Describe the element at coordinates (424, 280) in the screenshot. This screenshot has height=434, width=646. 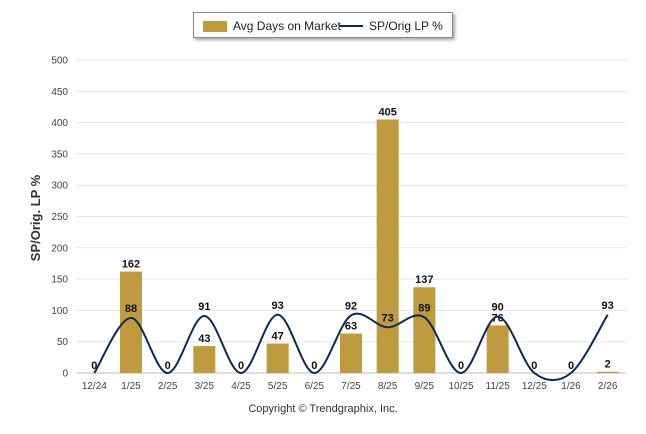
I see `bar-value-label: 137` at that location.